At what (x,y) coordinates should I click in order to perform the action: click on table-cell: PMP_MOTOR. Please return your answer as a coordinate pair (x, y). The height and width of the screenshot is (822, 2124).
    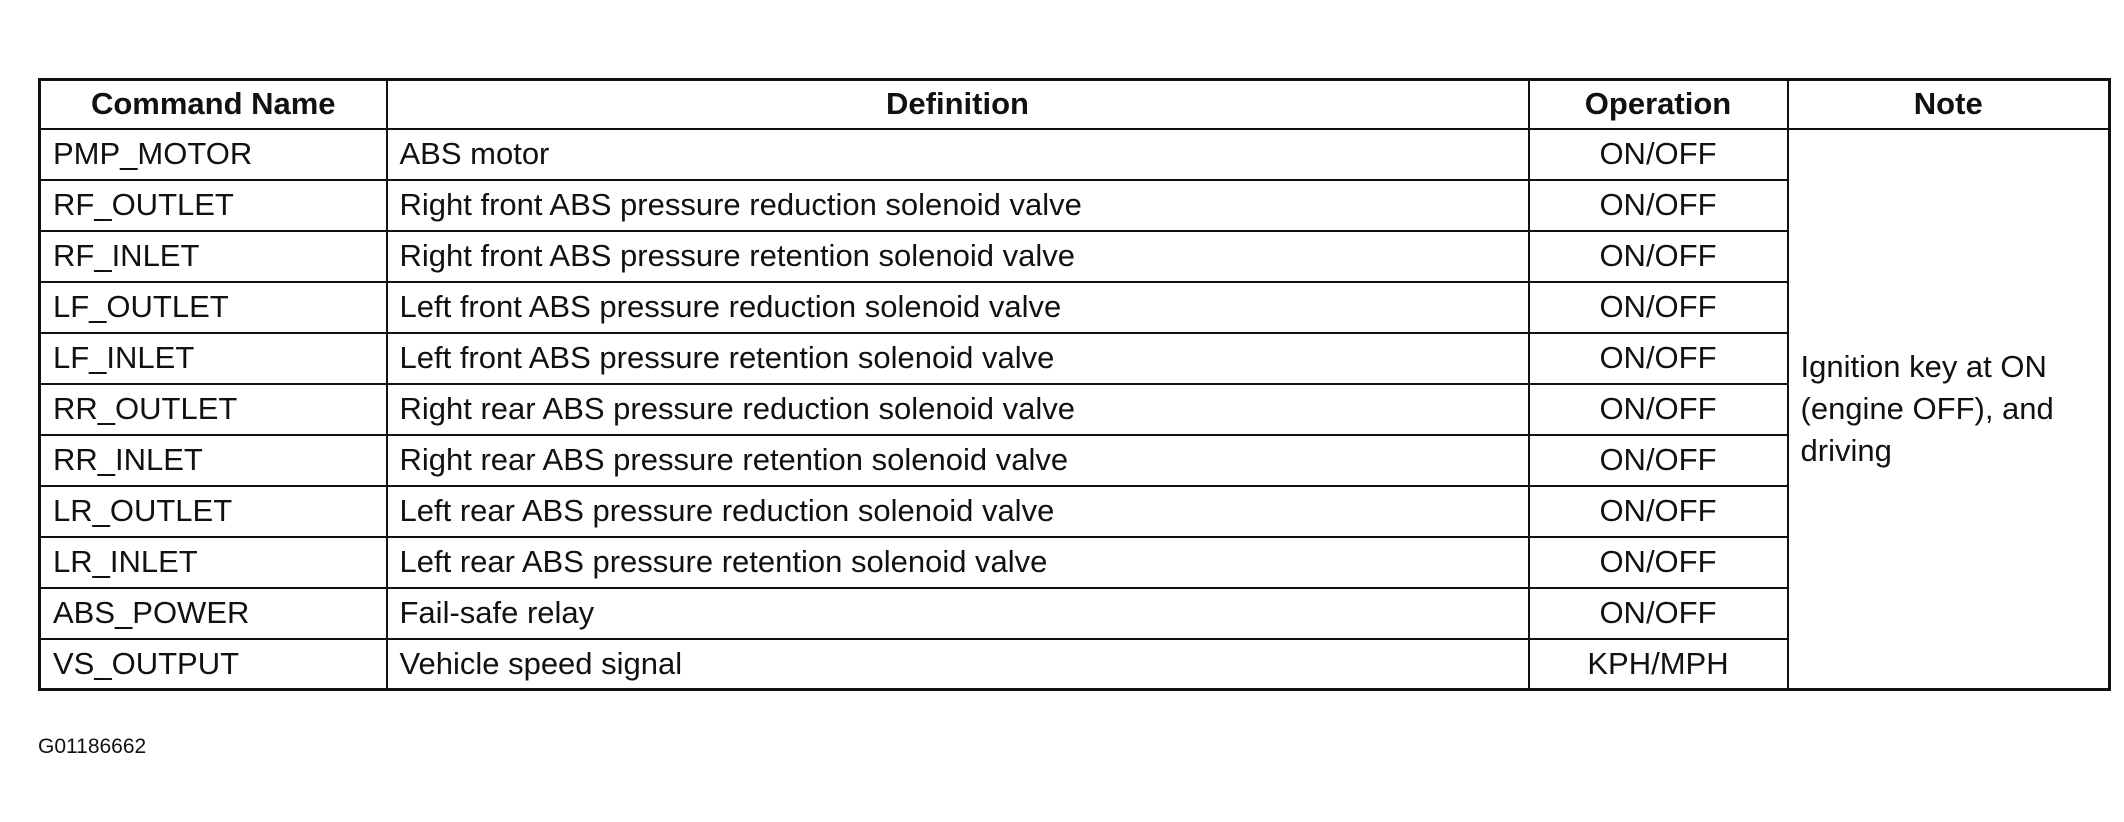
    Looking at the image, I should click on (213, 154).